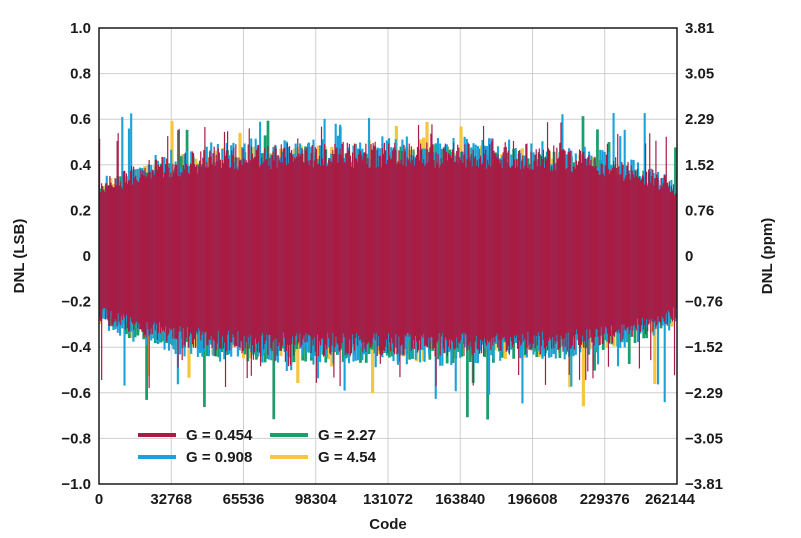 Image resolution: width=801 pixels, height=538 pixels. I want to click on y-axis-left-ticks: 1.0 0.8 0.6 0.4 0.2 0 −0.2 −0.4 −0.6 −0.8 −1.0, so click(76, 256).